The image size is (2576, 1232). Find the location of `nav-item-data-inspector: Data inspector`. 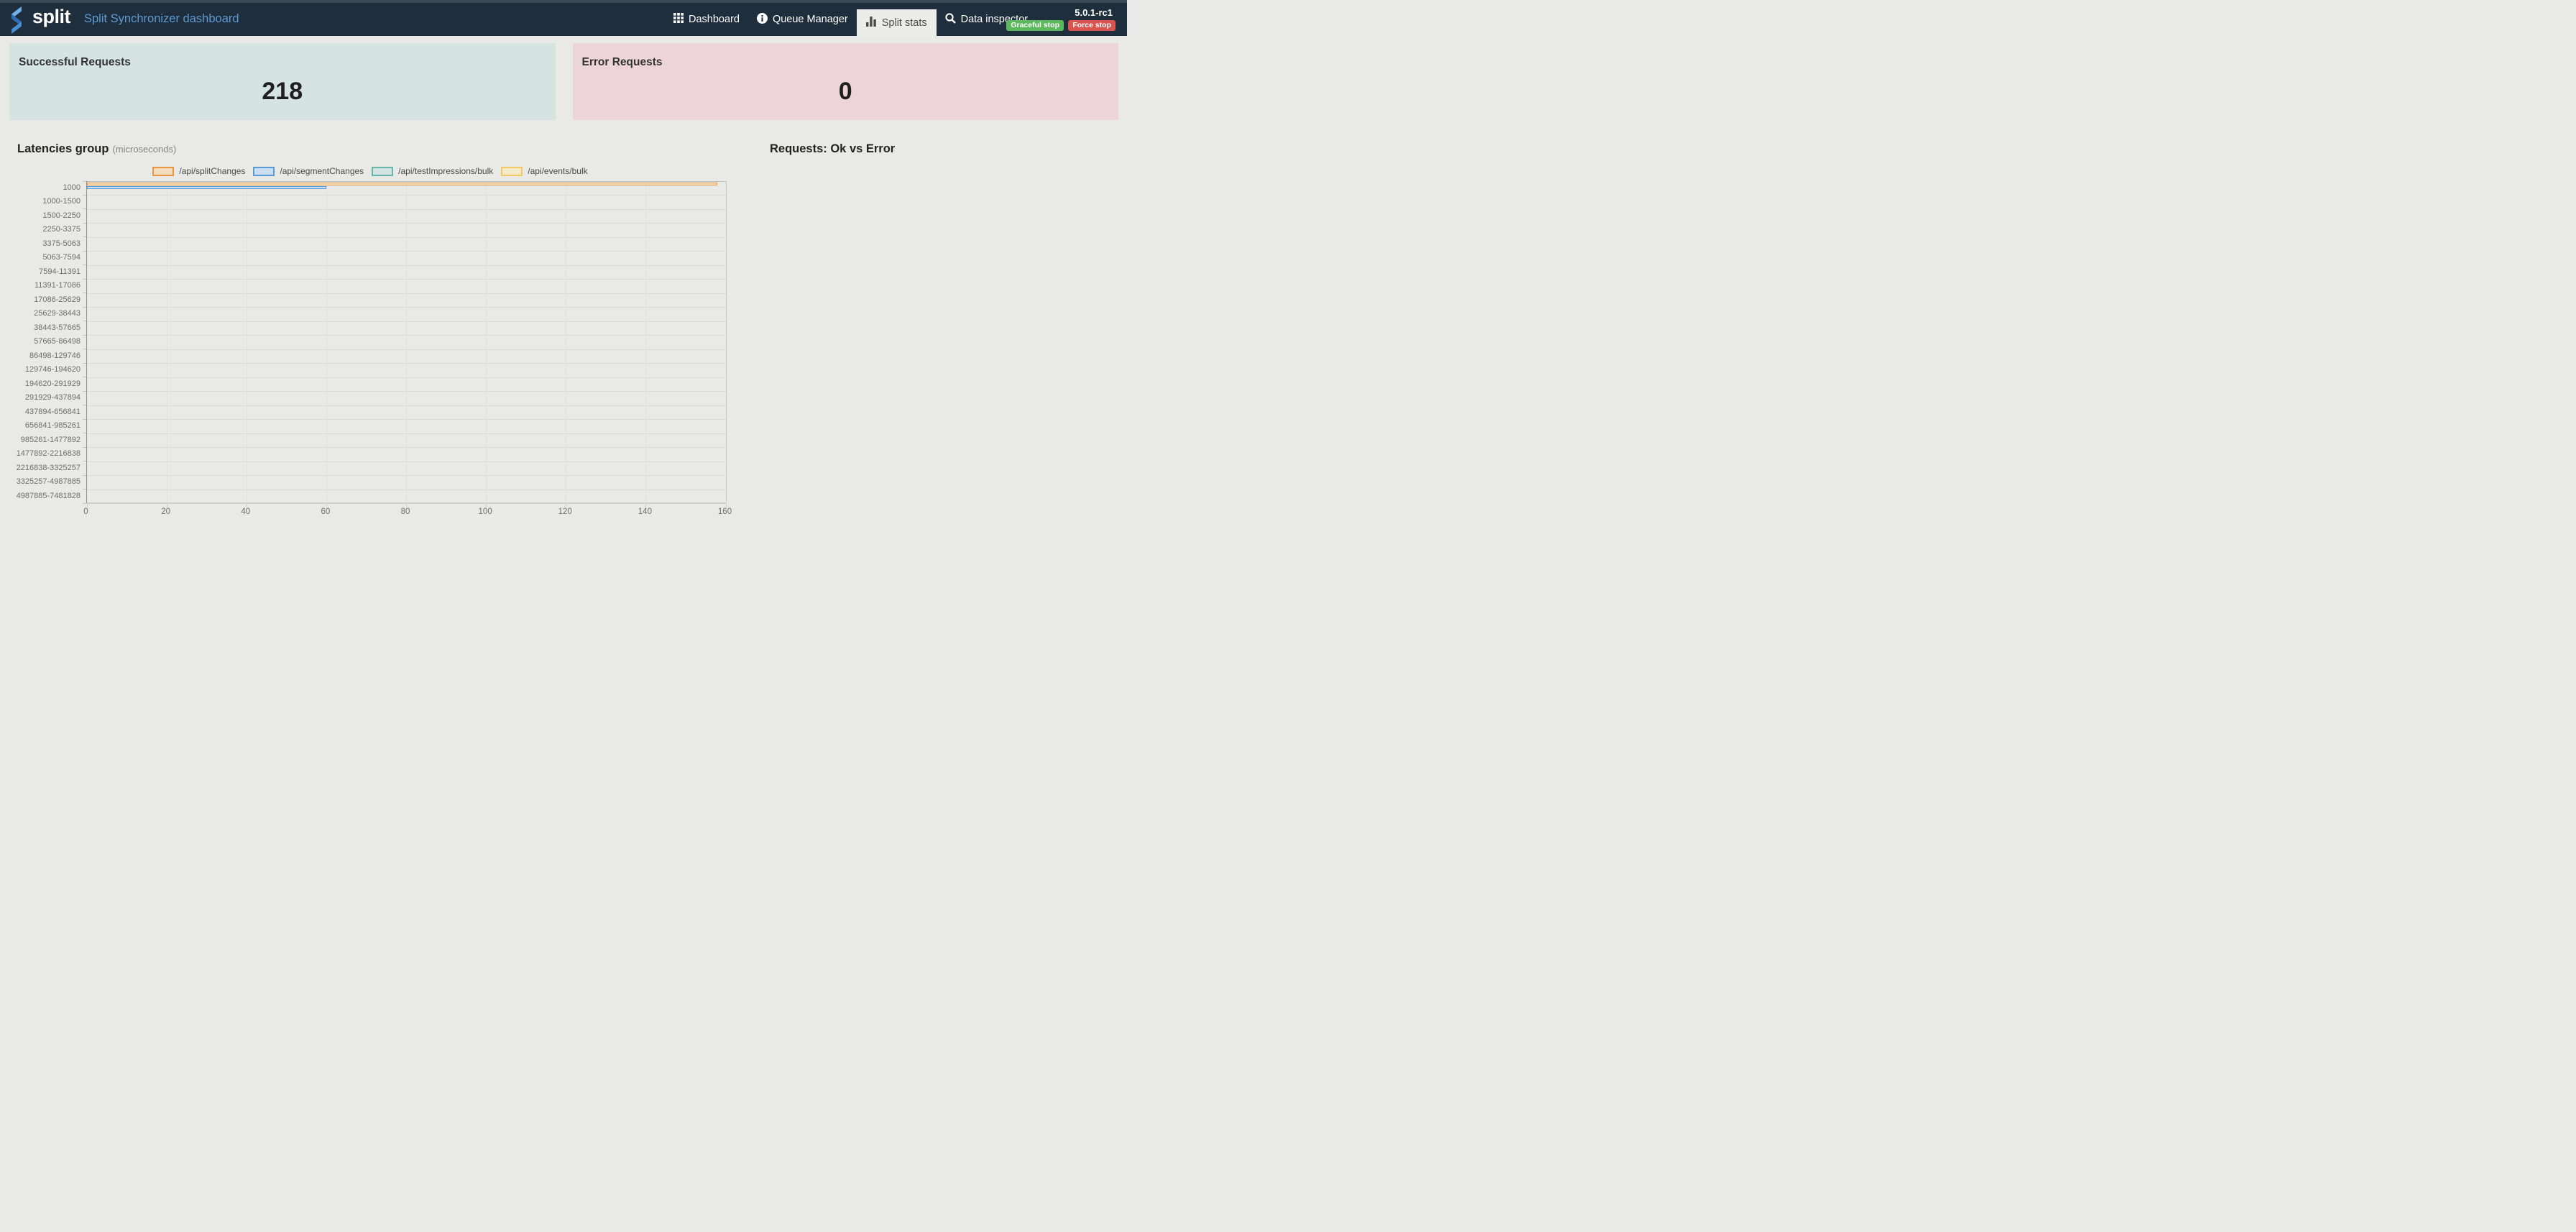

nav-item-data-inspector: Data inspector is located at coordinates (987, 19).